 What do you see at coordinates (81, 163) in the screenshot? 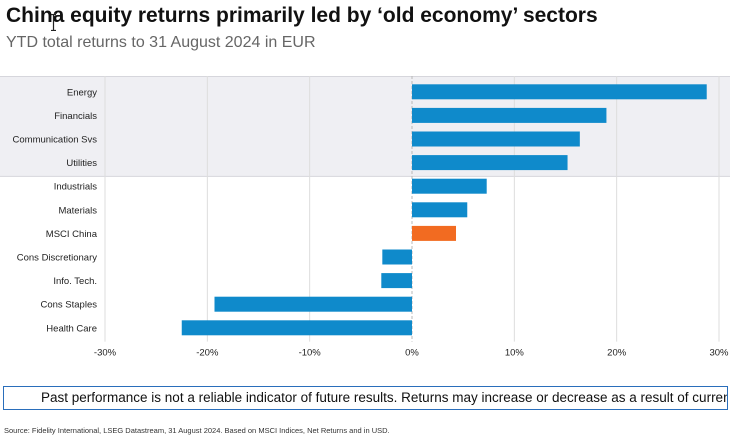
I see `category-label: Utilities` at bounding box center [81, 163].